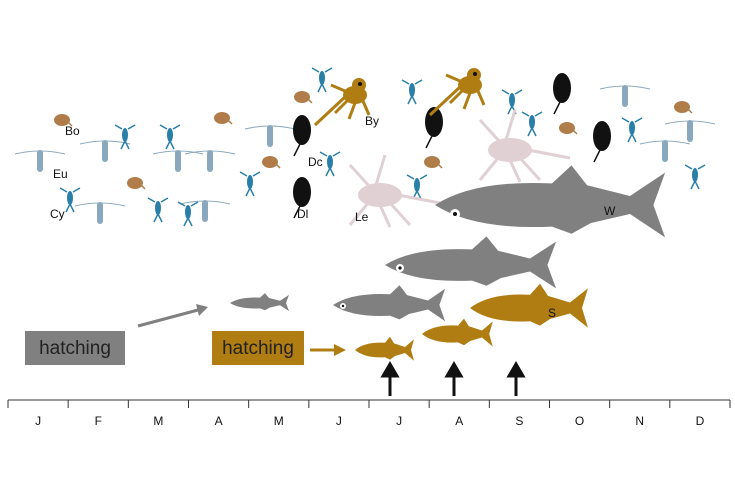  What do you see at coordinates (362, 217) in the screenshot?
I see `label: Le` at bounding box center [362, 217].